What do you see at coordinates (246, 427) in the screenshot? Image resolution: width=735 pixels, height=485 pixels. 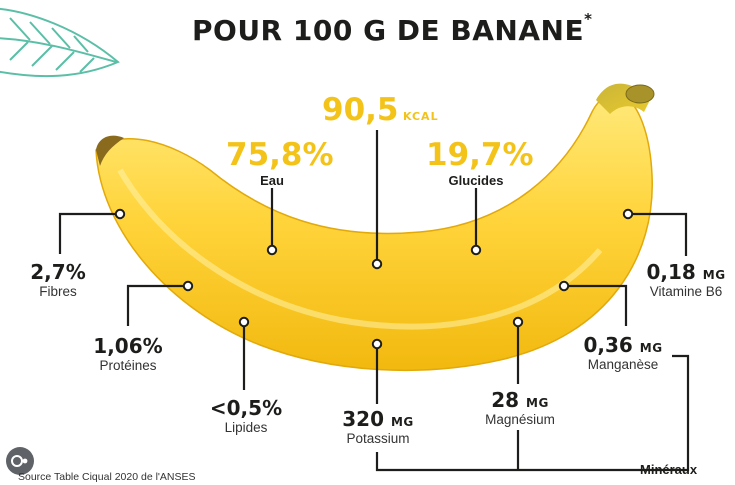 I see `lipides-label: Lipides` at bounding box center [246, 427].